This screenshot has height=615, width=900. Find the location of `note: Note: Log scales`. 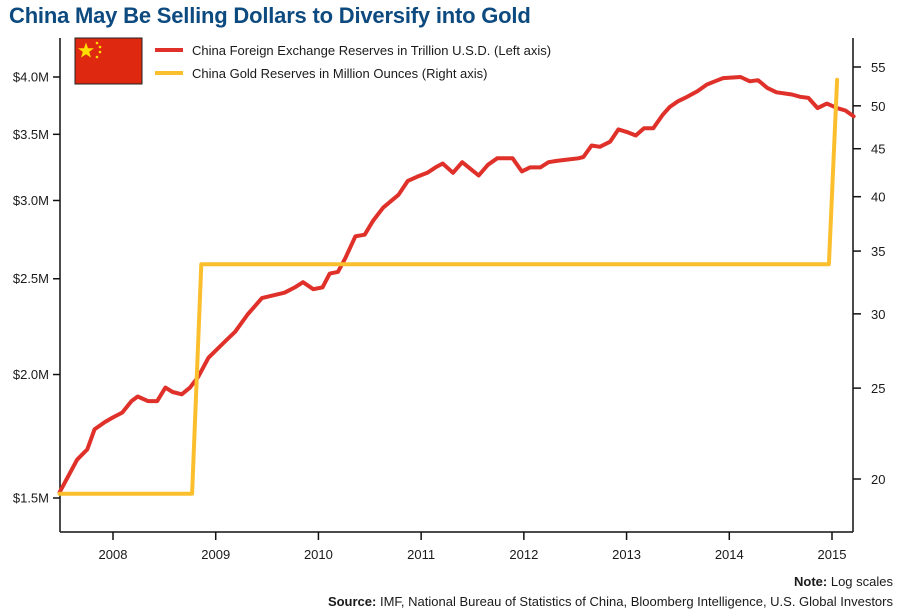

note: Note: Log scales is located at coordinates (843, 581).